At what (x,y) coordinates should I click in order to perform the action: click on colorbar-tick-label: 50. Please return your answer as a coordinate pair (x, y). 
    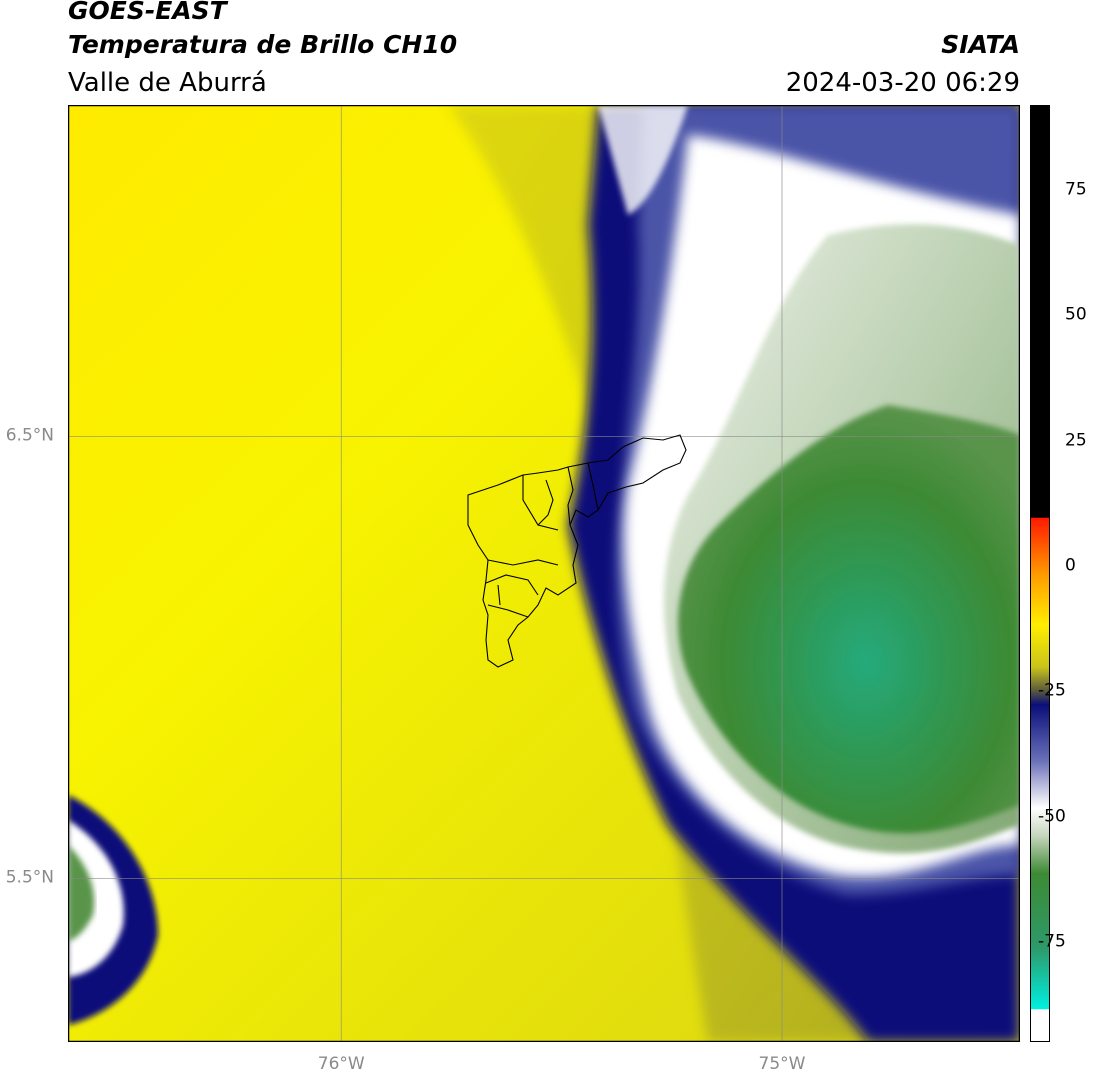
    Looking at the image, I should click on (1076, 314).